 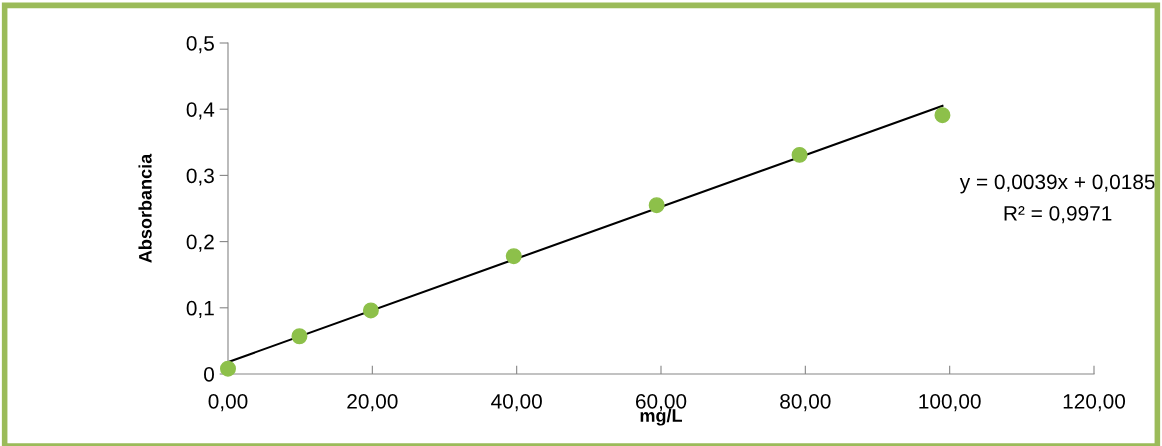 What do you see at coordinates (200, 177) in the screenshot?
I see `y-tick-label: 0,3` at bounding box center [200, 177].